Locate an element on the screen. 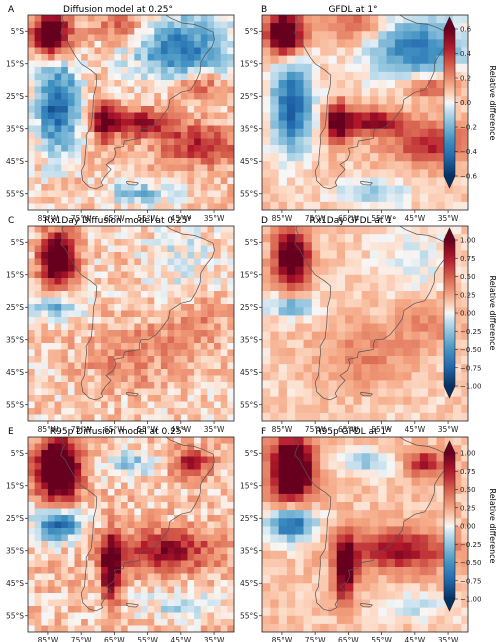 This screenshot has width=500, height=642. x-tick-label: 35°W is located at coordinates (214, 639).